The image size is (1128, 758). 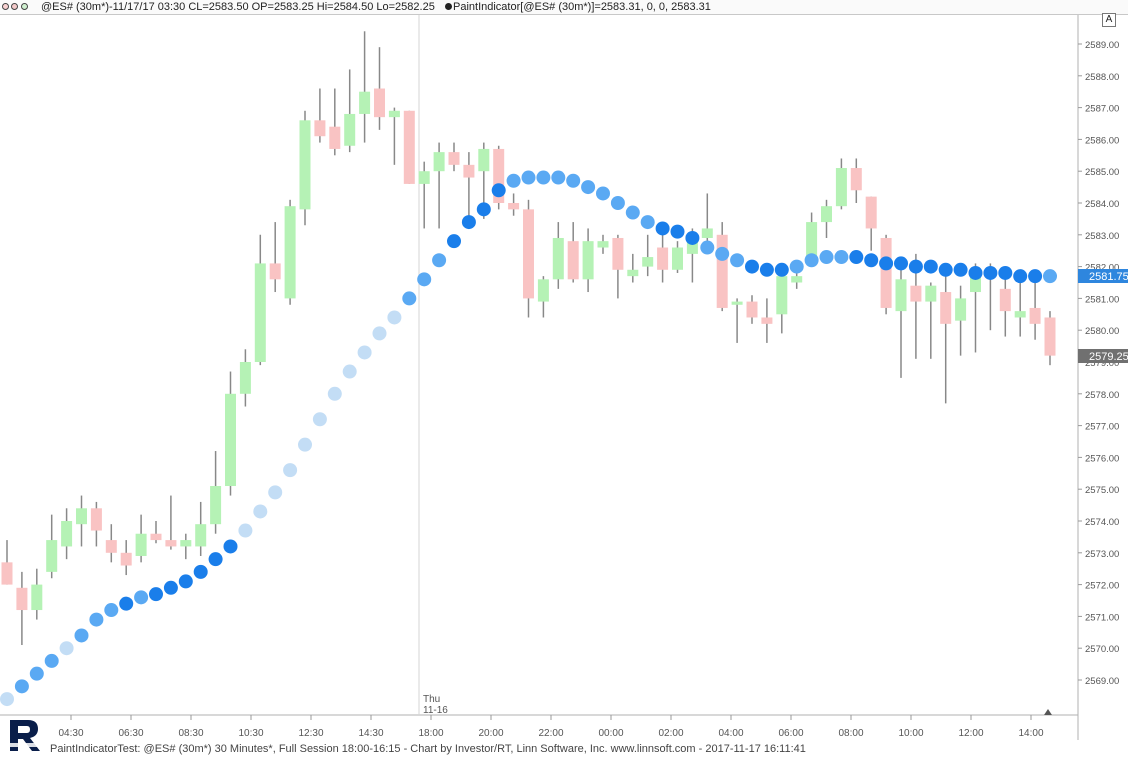 What do you see at coordinates (1108, 277) in the screenshot?
I see `last-price-tag-text: 2581.75` at bounding box center [1108, 277].